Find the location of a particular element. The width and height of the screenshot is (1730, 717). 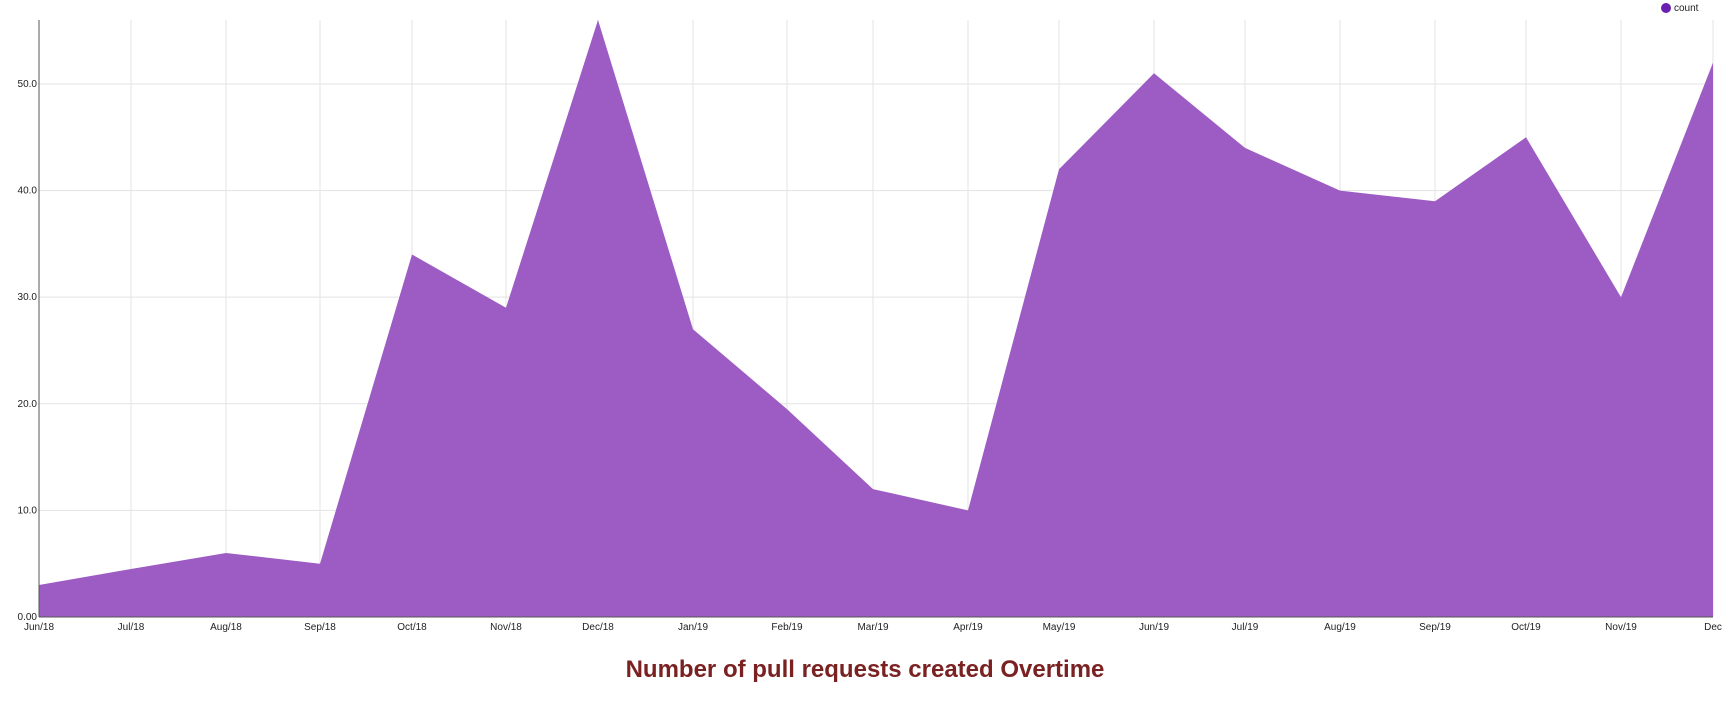

y-tick-label: 20.0 is located at coordinates (28, 404).